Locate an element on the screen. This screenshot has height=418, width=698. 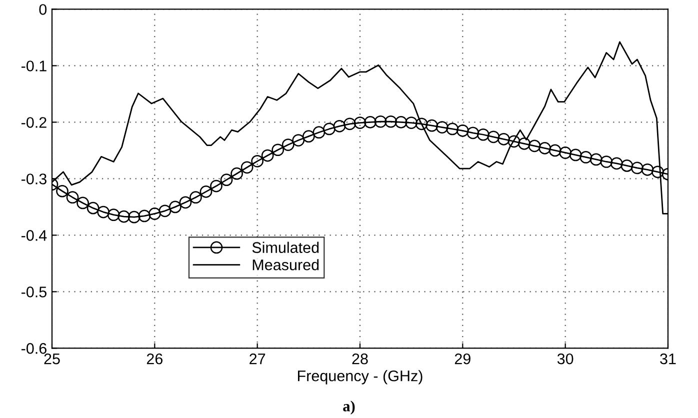
y-tick-label: -0.3 is located at coordinates (33, 179).